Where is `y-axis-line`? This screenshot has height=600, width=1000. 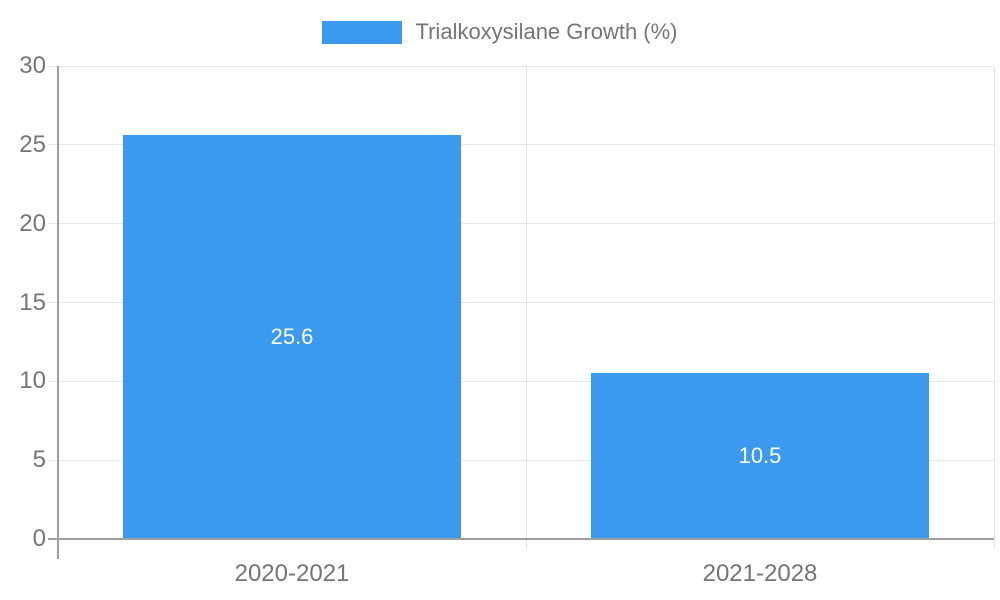 y-axis-line is located at coordinates (58, 312).